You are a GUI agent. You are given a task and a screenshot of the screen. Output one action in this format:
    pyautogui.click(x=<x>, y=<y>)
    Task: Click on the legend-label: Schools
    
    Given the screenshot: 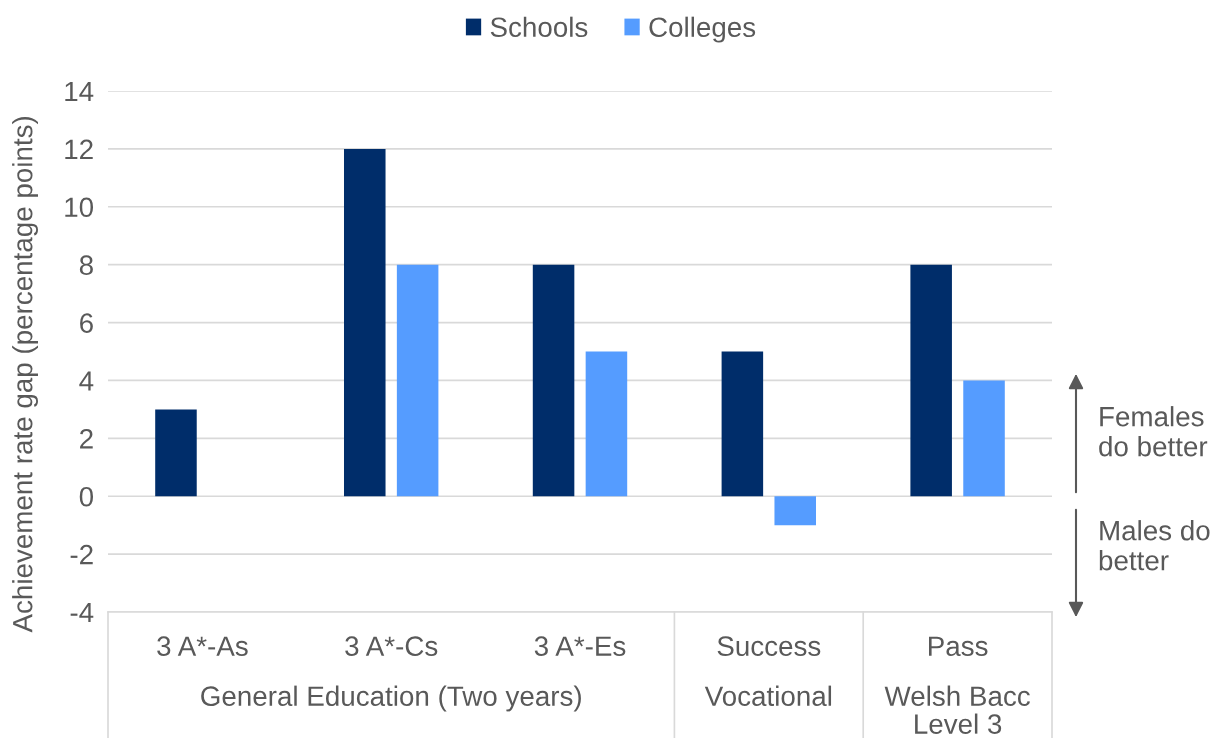 What is the action you would take?
    pyautogui.click(x=539, y=27)
    